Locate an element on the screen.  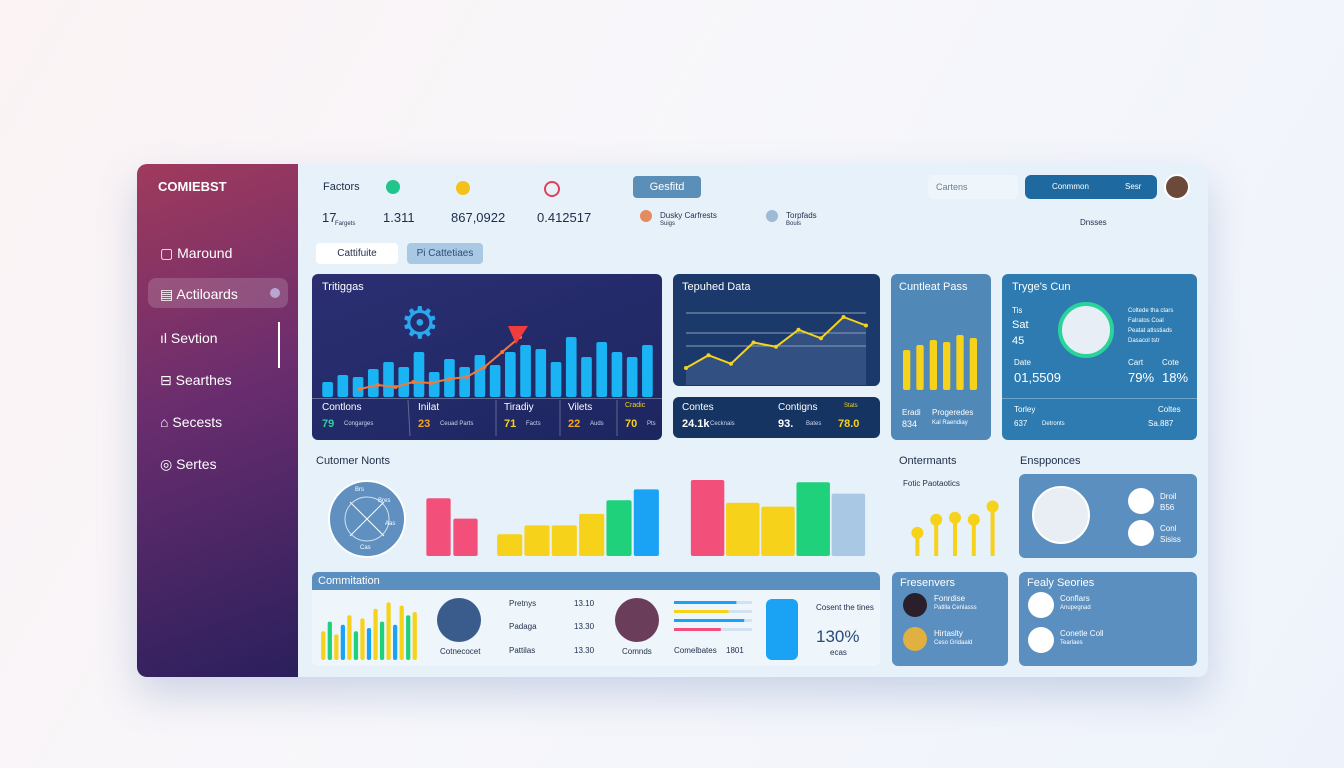
label: Conl is located at coordinates (1168, 528).